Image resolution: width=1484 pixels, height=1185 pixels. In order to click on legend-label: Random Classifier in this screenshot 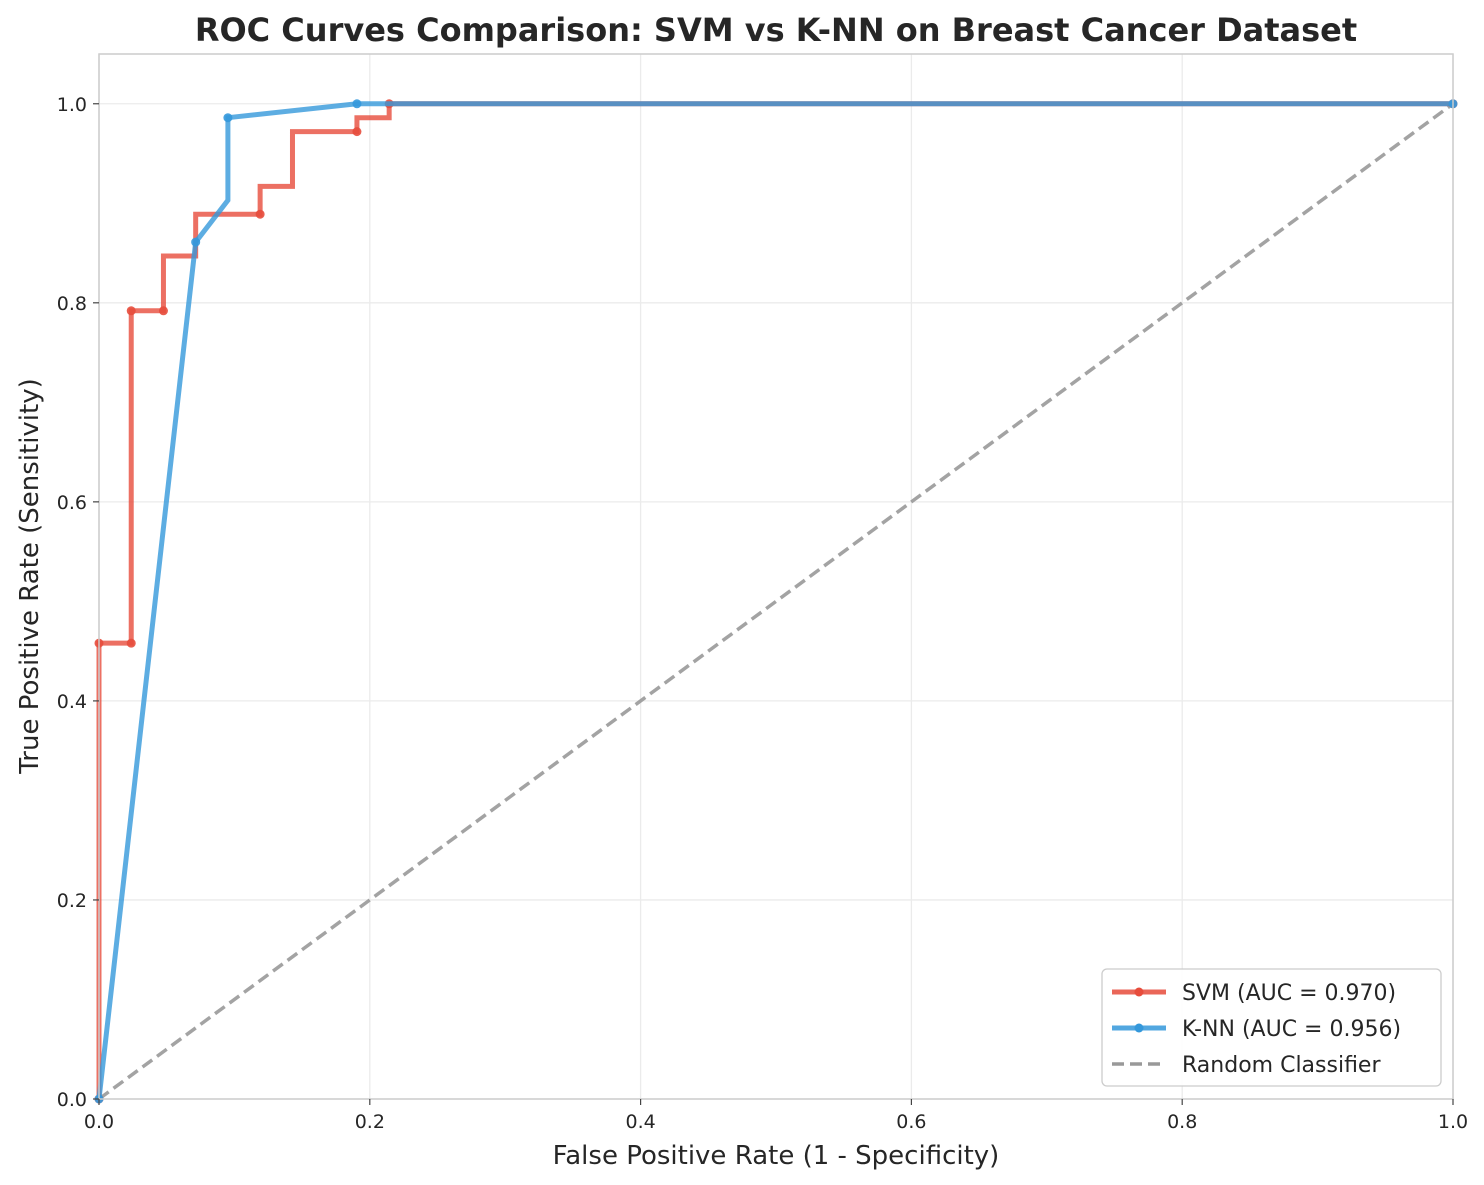, I will do `click(1281, 1065)`.